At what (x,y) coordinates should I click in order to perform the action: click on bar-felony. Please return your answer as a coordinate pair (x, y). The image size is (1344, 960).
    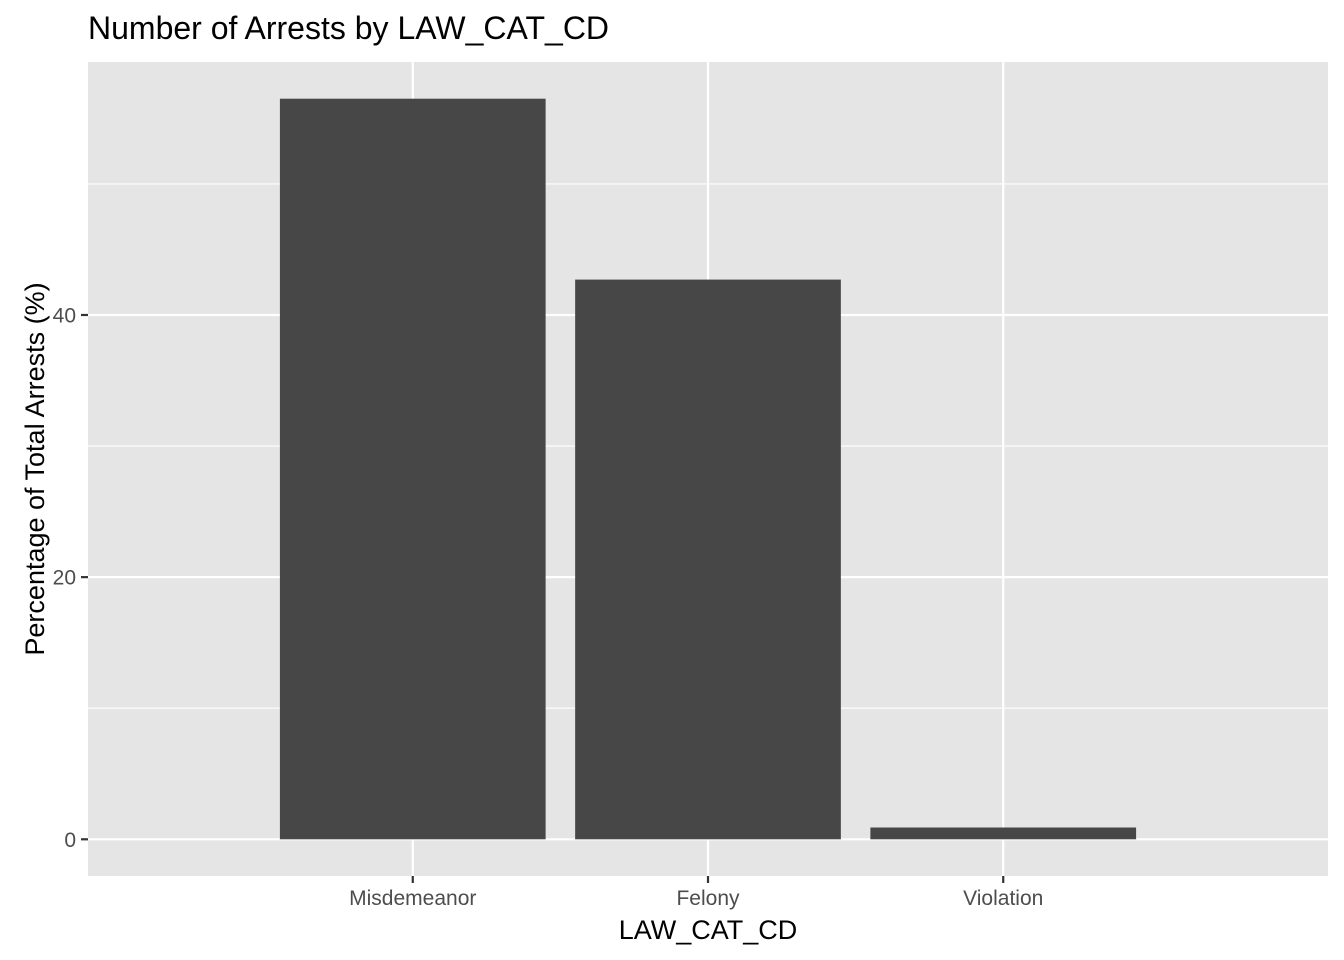
    Looking at the image, I should click on (708, 559).